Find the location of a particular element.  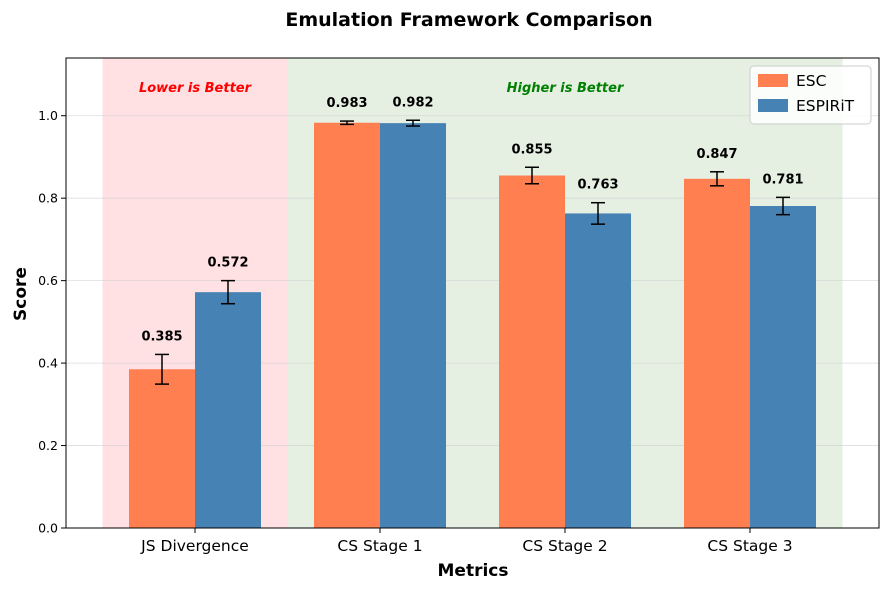

x-tick-label: JS Divergence is located at coordinates (194, 546).